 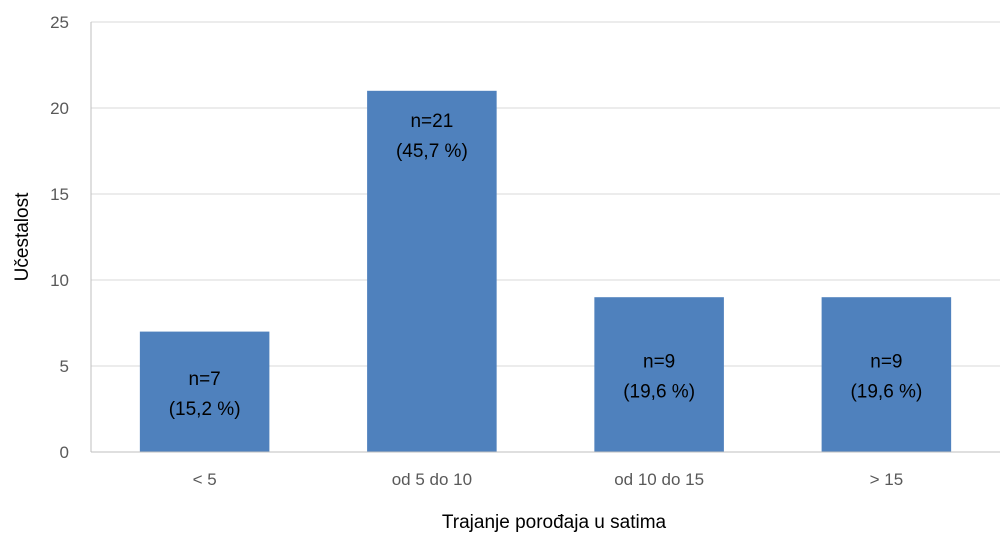 I want to click on y-axis-title: Učestalost, so click(x=22, y=236).